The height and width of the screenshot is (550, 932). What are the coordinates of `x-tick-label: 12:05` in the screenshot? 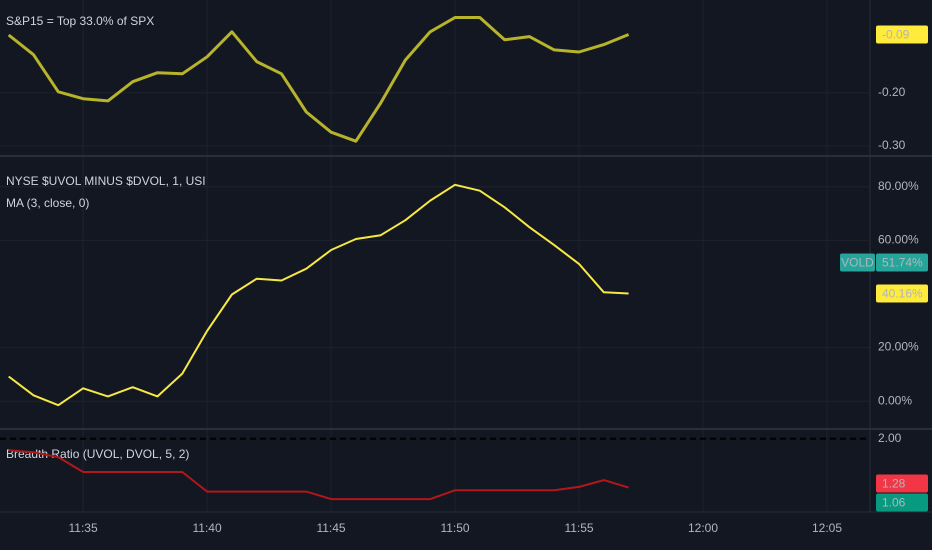 It's located at (827, 528).